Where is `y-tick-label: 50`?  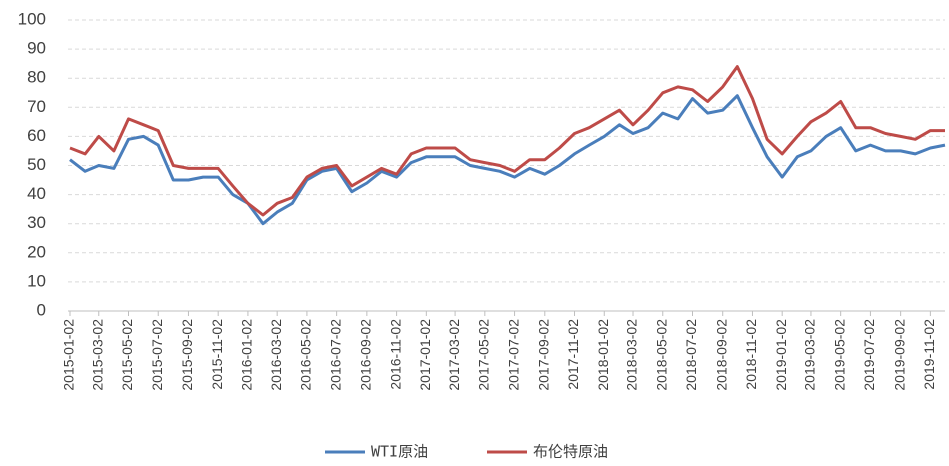
y-tick-label: 50 is located at coordinates (36, 164).